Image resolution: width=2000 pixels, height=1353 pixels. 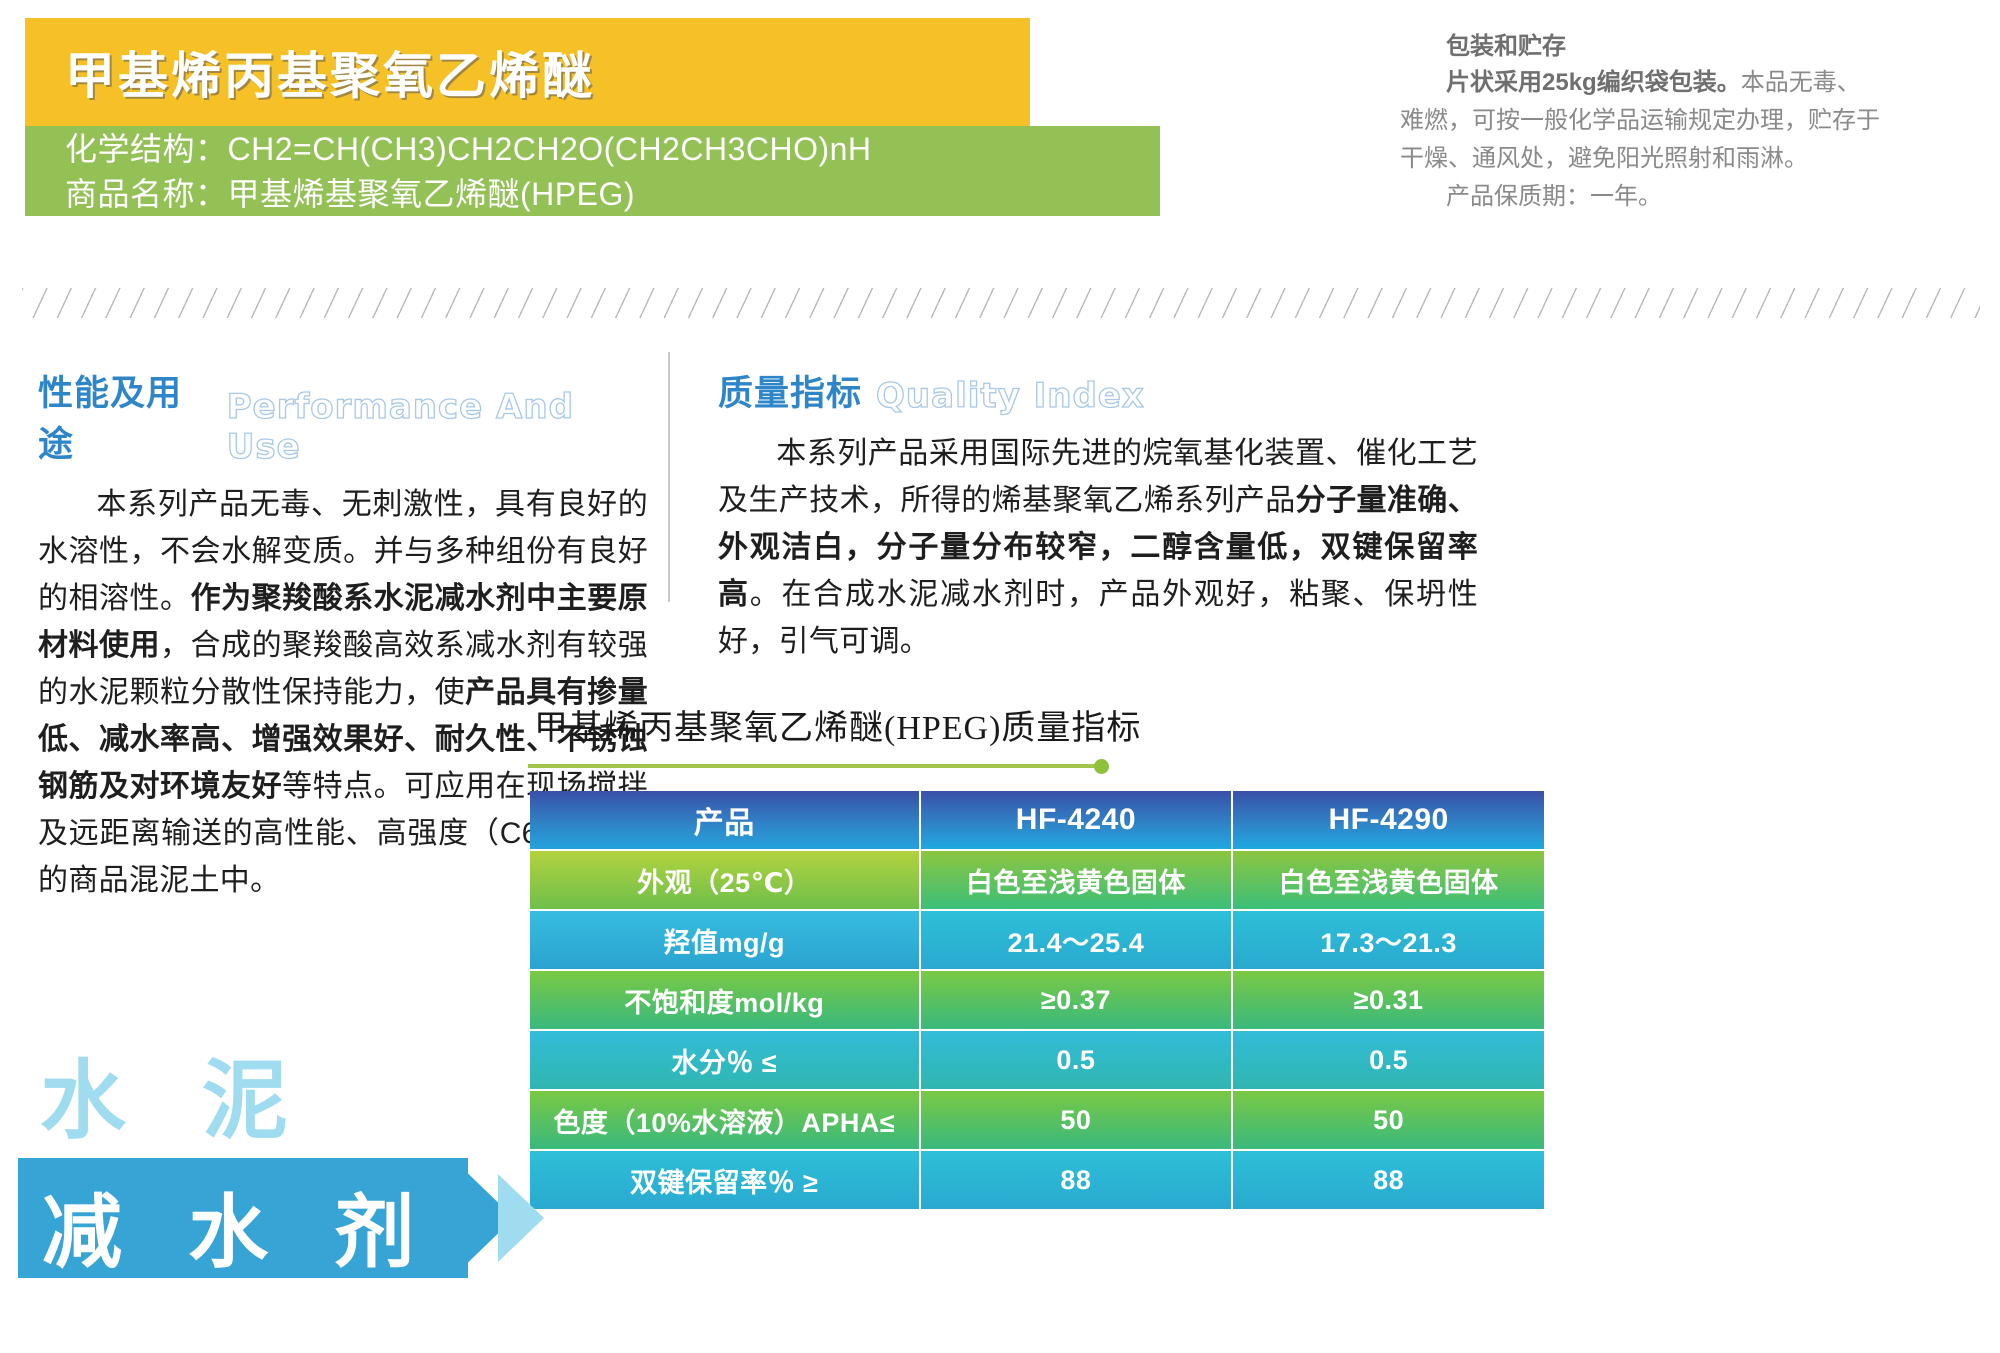 What do you see at coordinates (724, 1060) in the screenshot?
I see `row-label-moisture: 水分％ ≤` at bounding box center [724, 1060].